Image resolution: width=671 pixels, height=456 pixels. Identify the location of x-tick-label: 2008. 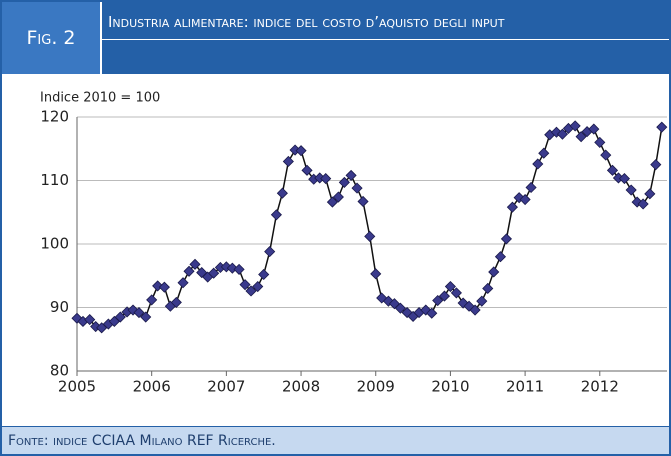
(301, 387).